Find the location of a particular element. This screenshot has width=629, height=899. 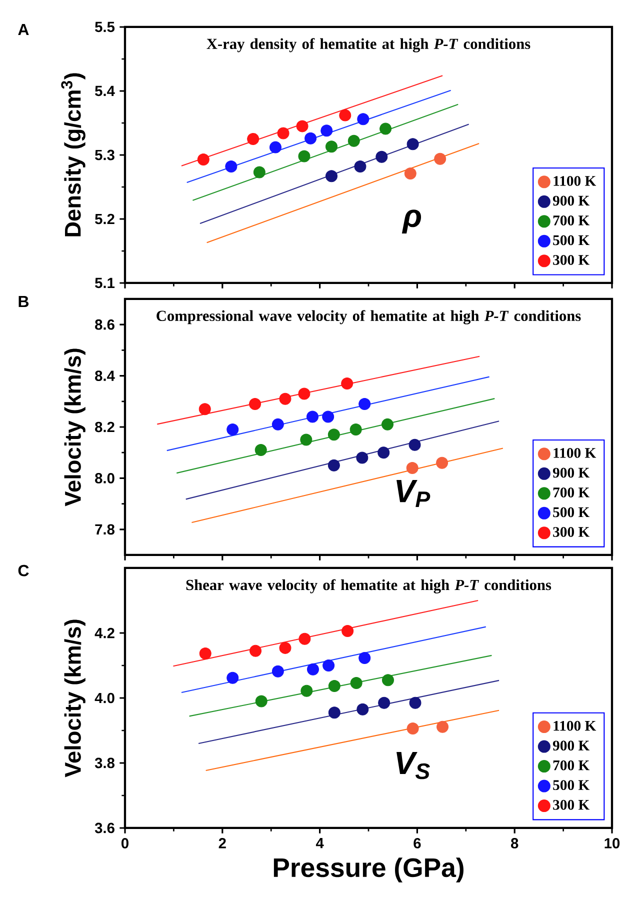

y-tick-label: 5.1 is located at coordinates (105, 283).